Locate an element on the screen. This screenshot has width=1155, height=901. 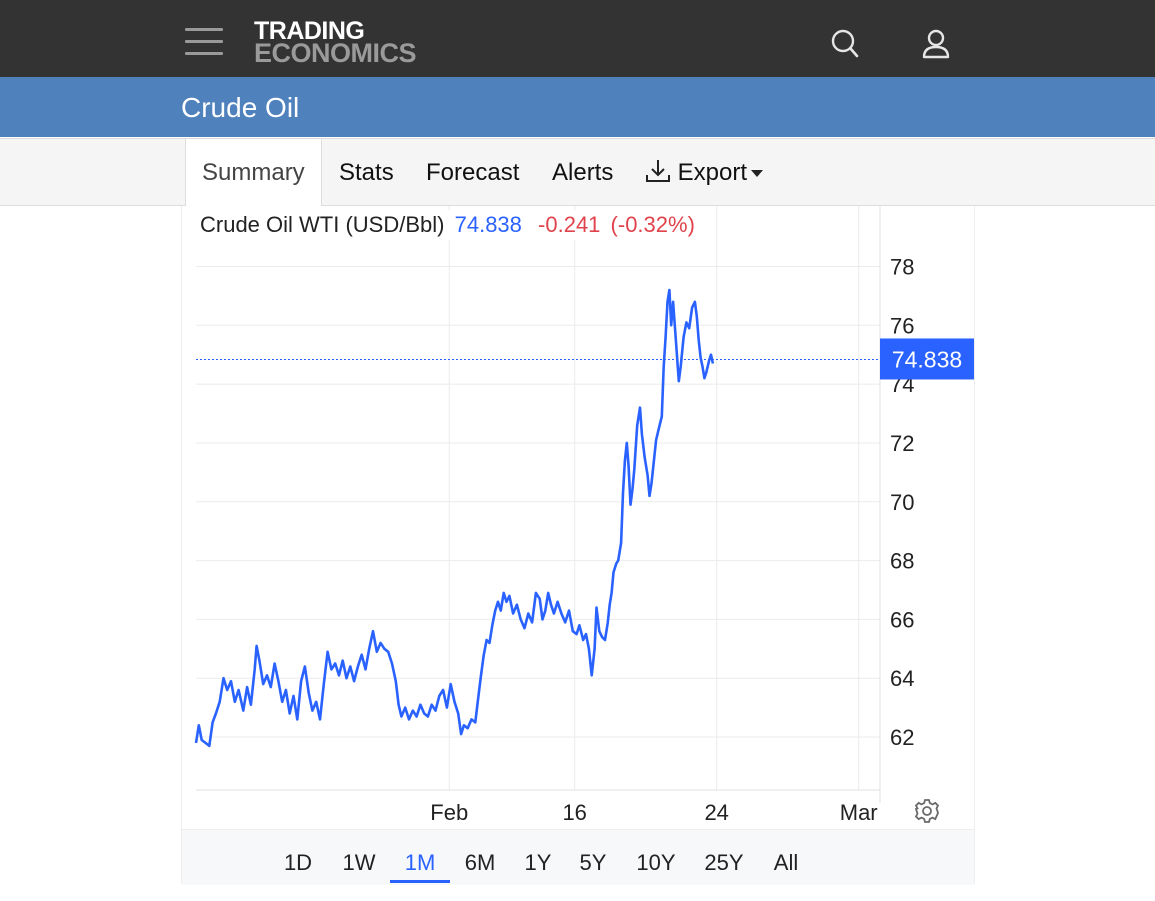
range-selector: 1D 1W 1M 6M 1Y 5Y 10Y 25Y All is located at coordinates (578, 857).